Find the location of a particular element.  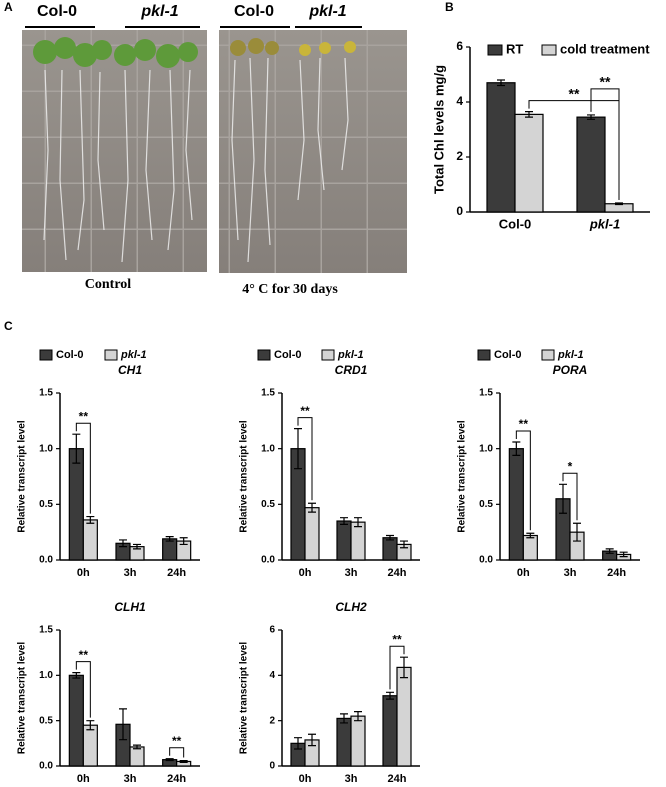

photo-control is located at coordinates (114, 151).